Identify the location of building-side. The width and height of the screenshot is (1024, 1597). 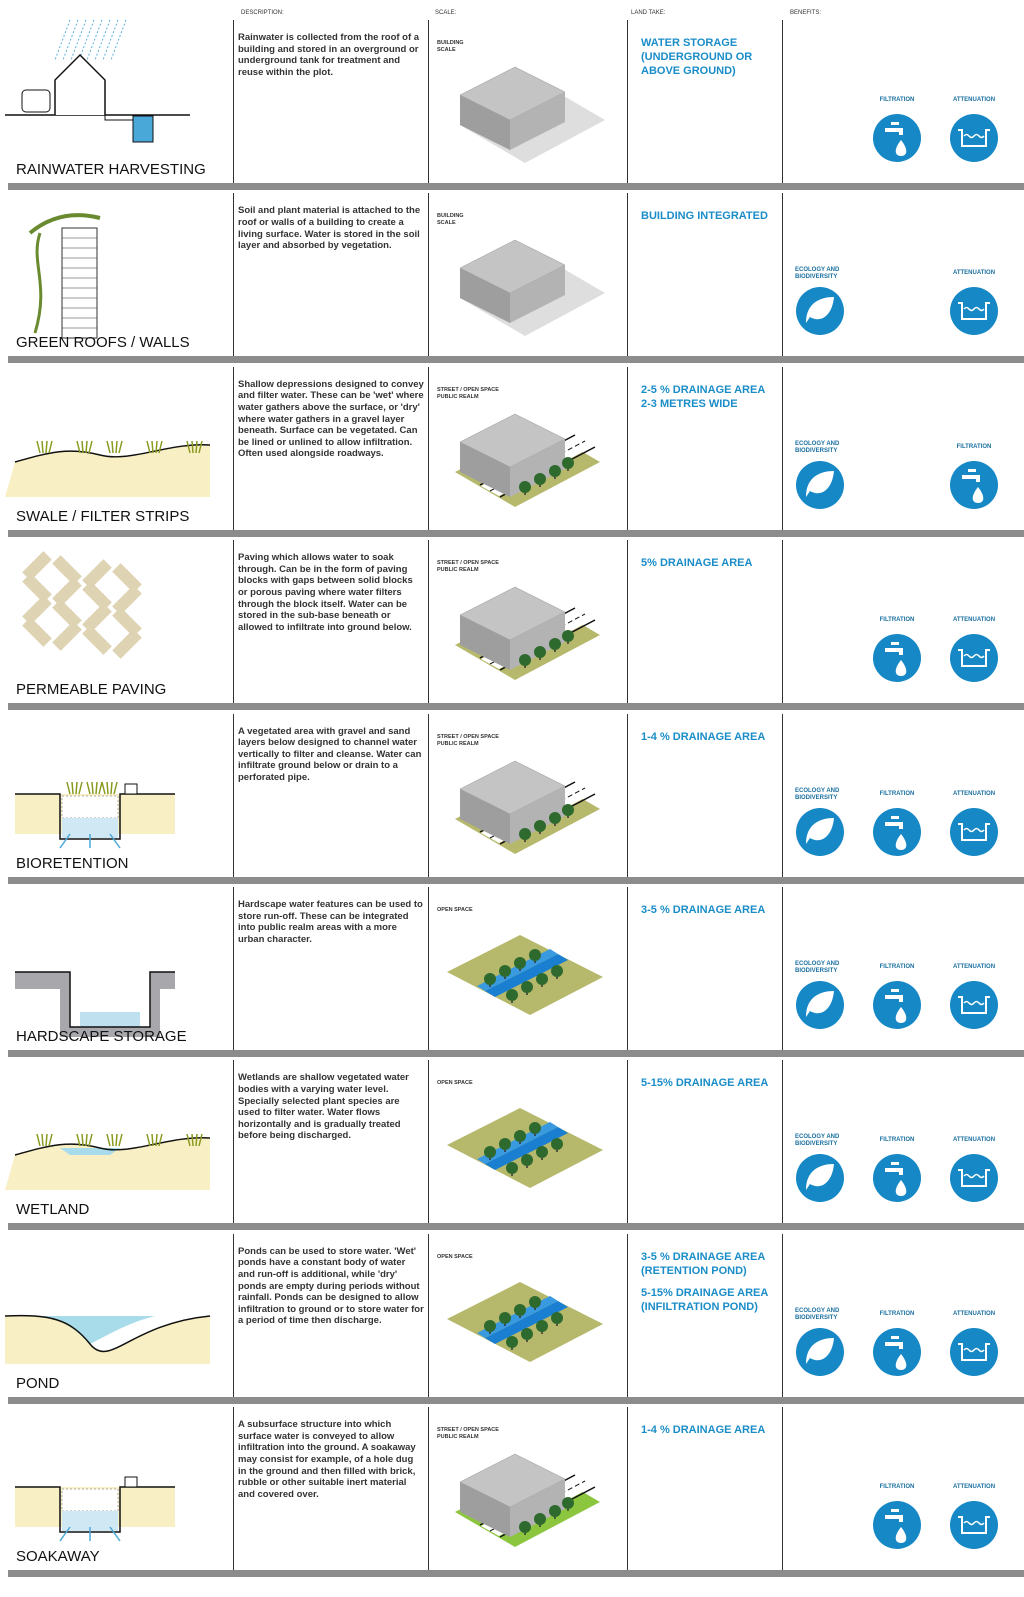
(537, 121).